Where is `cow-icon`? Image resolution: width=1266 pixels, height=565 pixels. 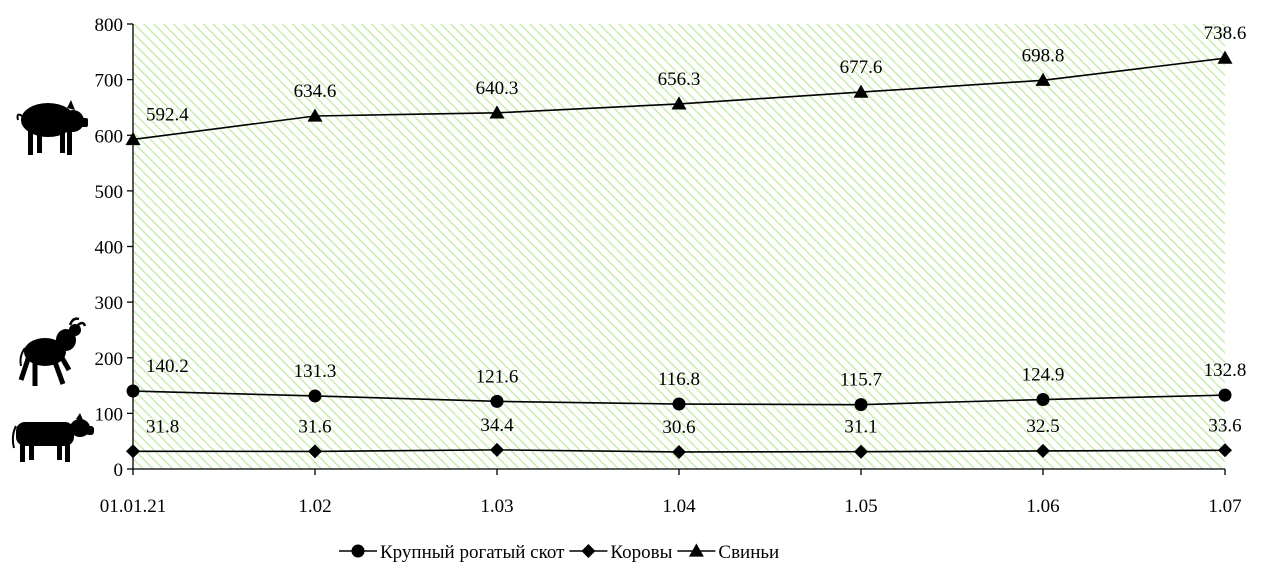
cow-icon is located at coordinates (52, 437).